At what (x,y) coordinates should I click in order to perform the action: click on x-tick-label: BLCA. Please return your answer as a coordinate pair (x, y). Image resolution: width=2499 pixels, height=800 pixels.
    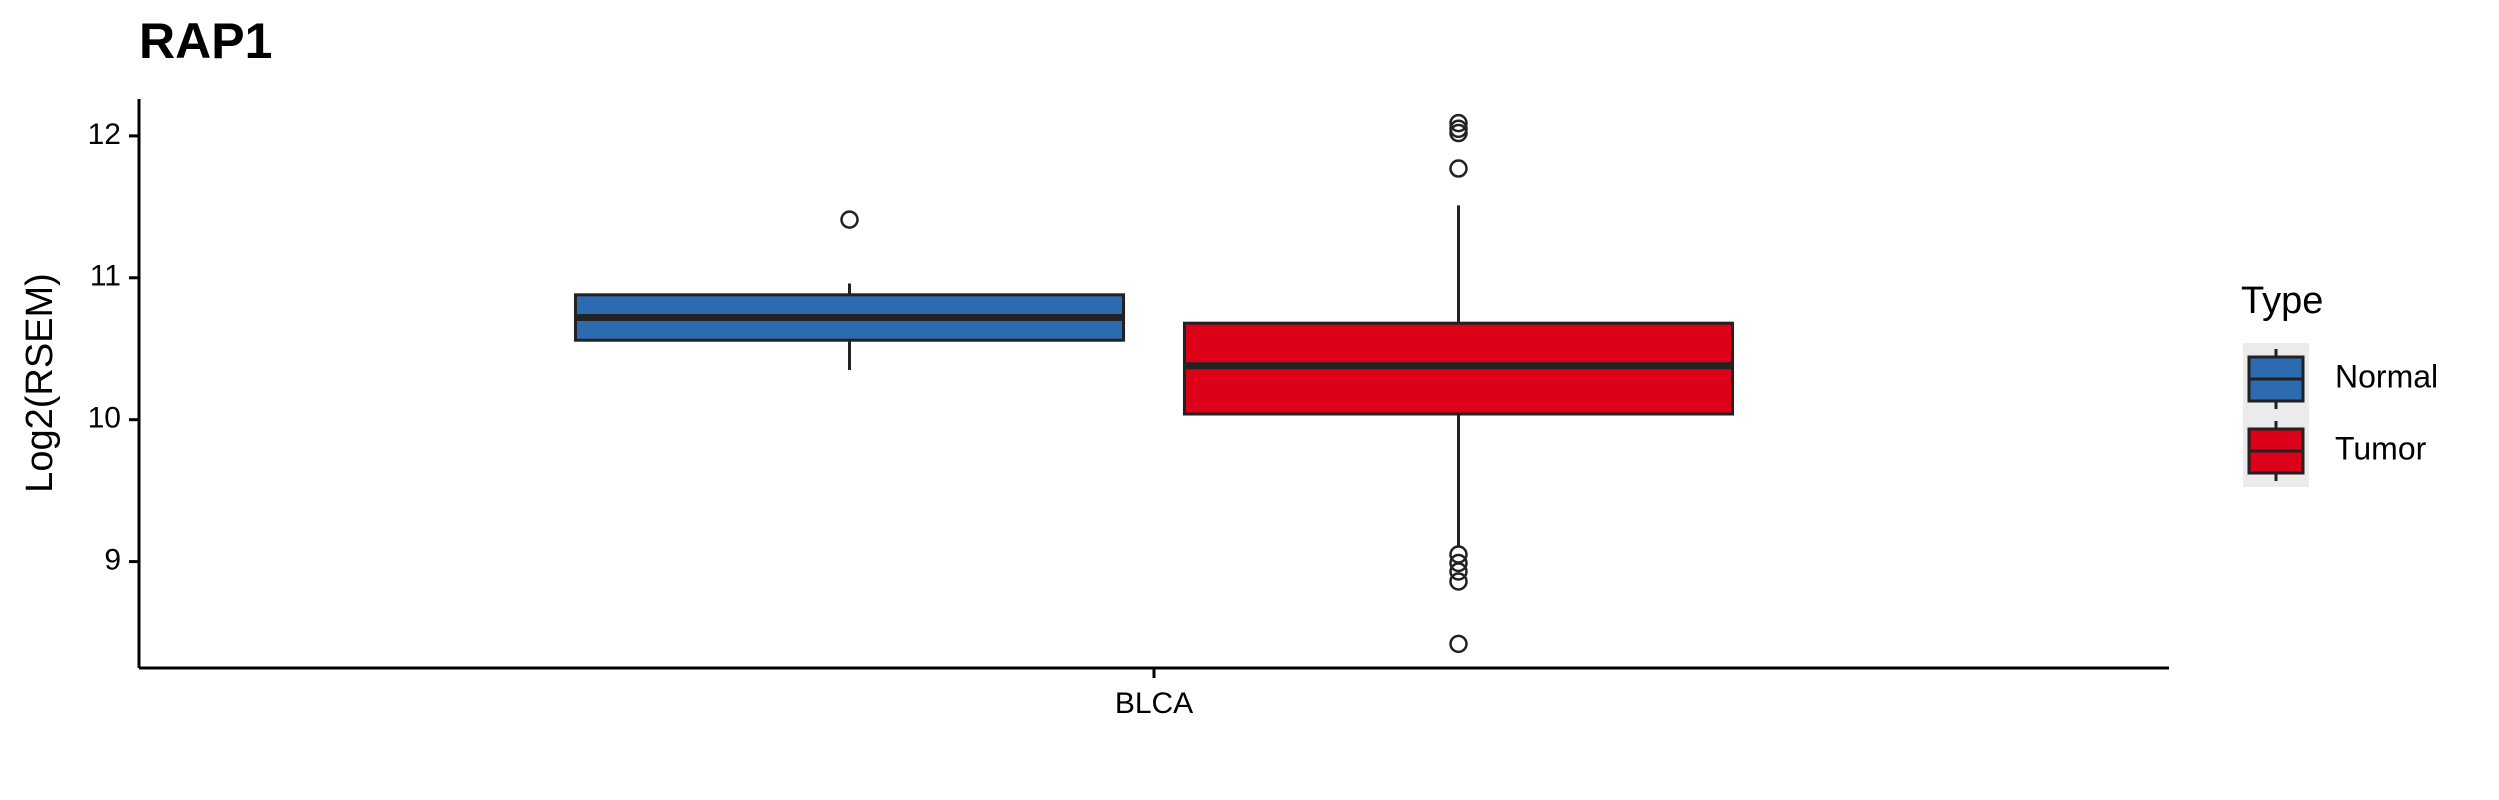
    Looking at the image, I should click on (1154, 703).